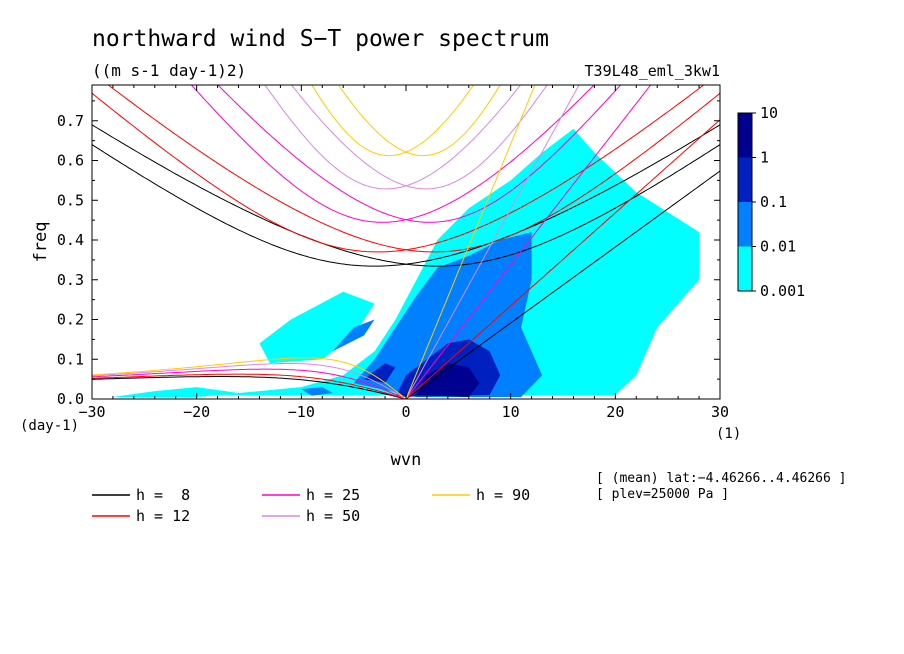  I want to click on x-tick-label: −30, so click(91, 412).